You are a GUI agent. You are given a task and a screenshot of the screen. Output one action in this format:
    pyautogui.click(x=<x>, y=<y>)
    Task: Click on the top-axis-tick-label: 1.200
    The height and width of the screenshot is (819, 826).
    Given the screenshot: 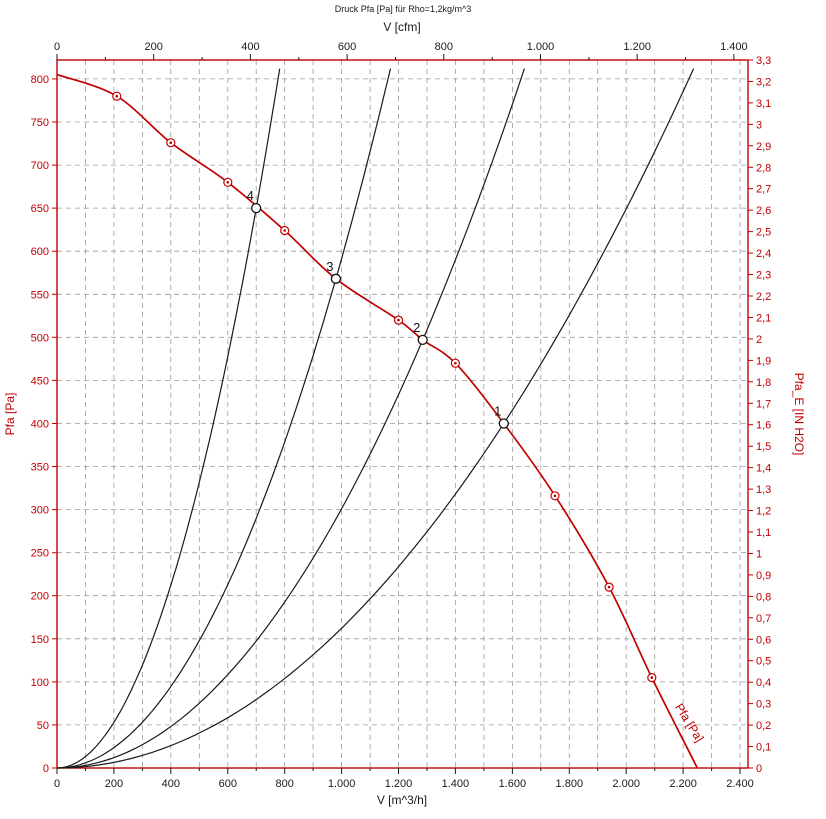 What is the action you would take?
    pyautogui.click(x=637, y=47)
    